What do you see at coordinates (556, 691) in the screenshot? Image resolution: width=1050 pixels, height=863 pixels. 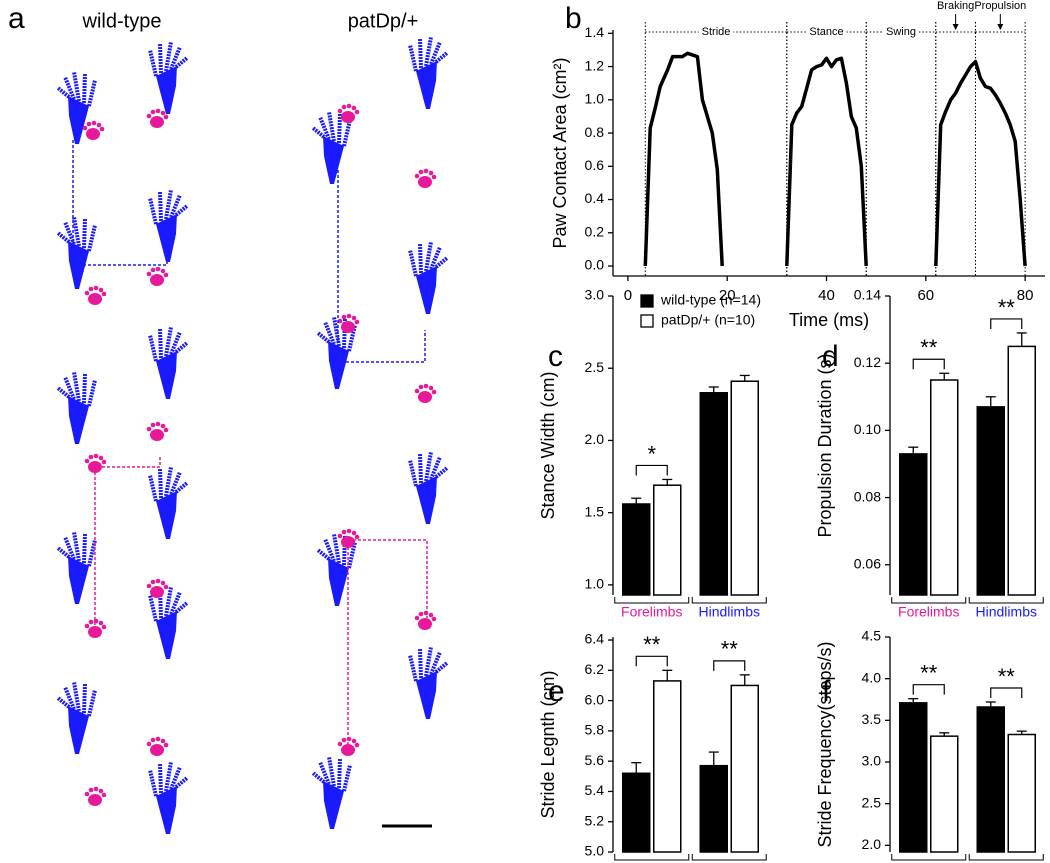 I see `panel-letter: e` at bounding box center [556, 691].